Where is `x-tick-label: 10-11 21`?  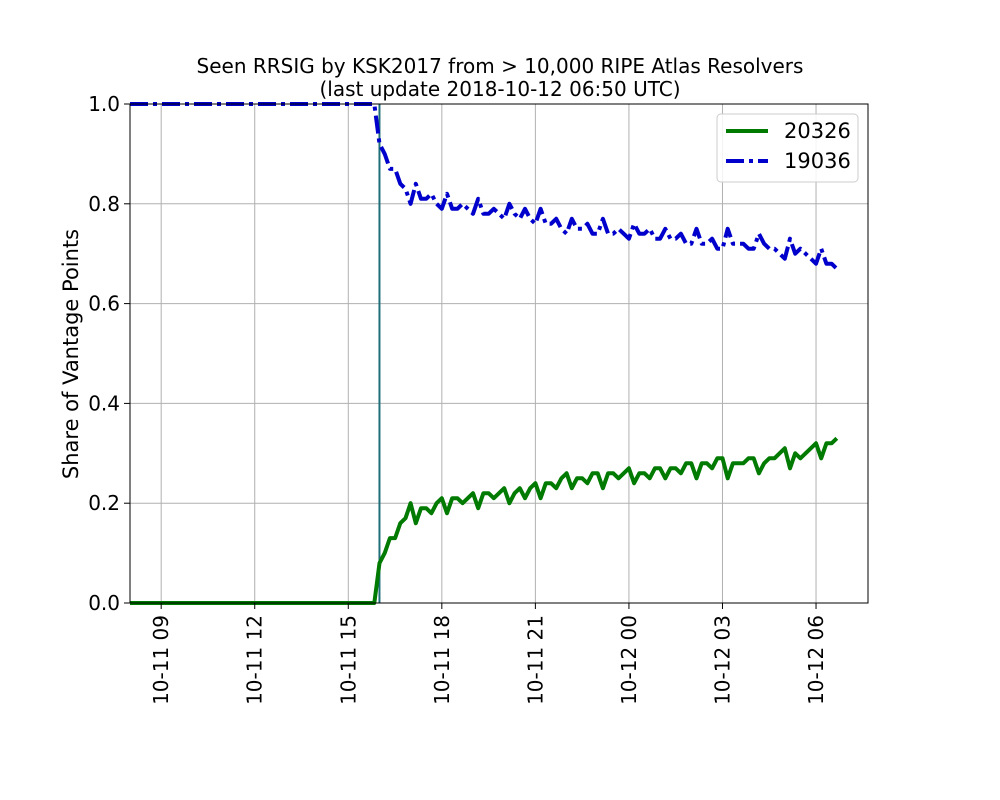 x-tick-label: 10-11 21 is located at coordinates (535, 660).